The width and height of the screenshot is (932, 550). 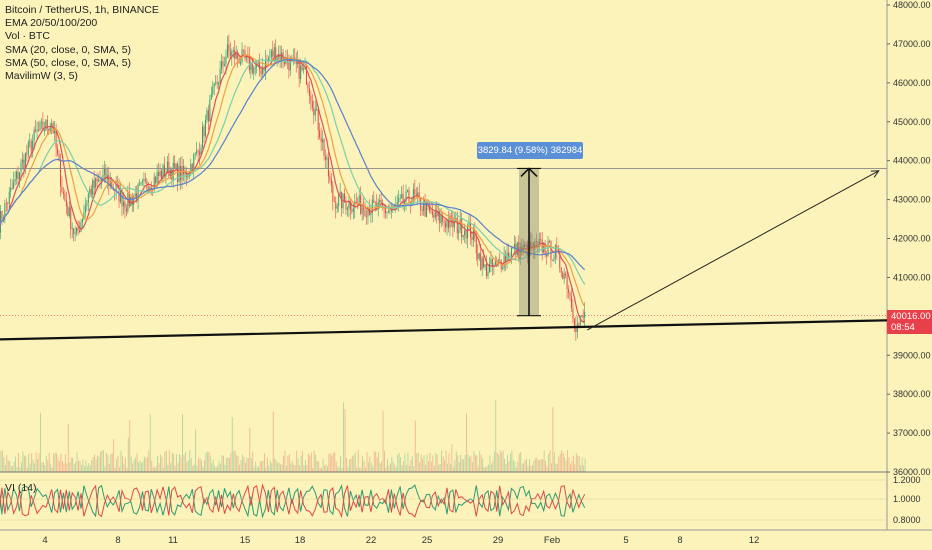 What do you see at coordinates (51, 23) in the screenshot?
I see `legend-ema: EMA 20/50/100/200` at bounding box center [51, 23].